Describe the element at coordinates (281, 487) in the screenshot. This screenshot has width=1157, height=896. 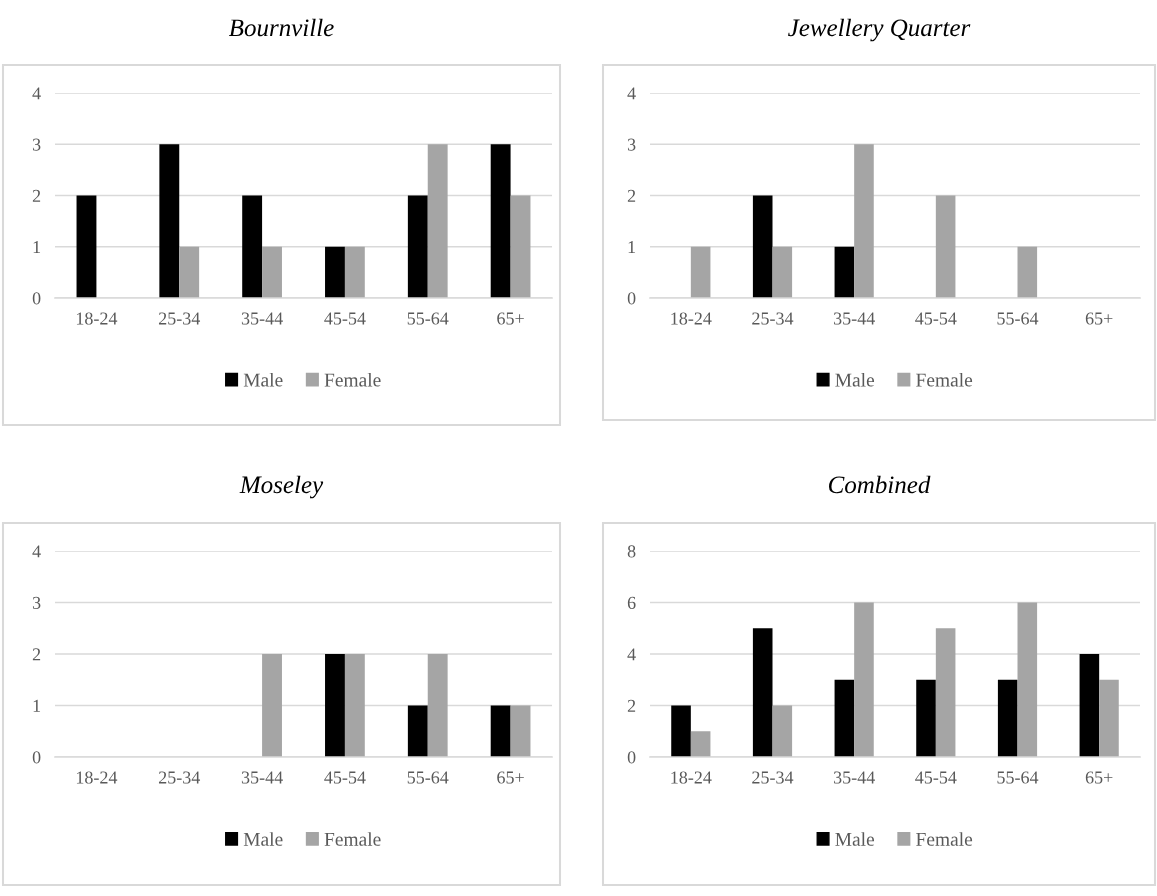
I see `chart-title: Moseley` at that location.